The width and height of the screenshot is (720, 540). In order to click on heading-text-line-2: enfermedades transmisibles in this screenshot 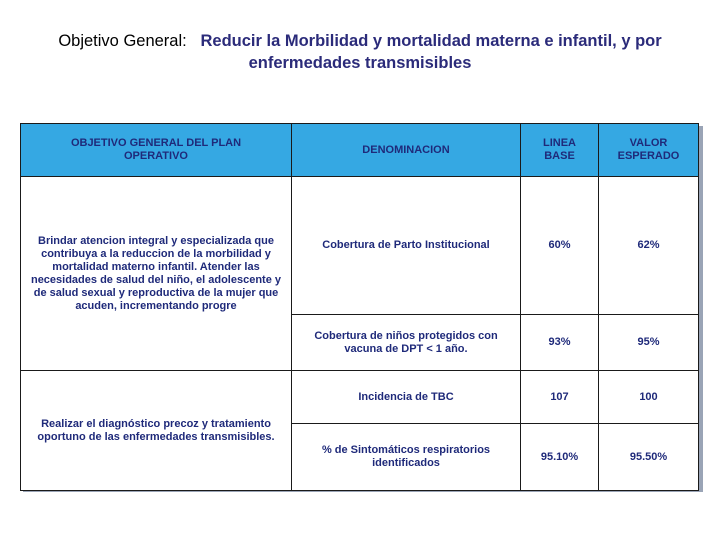, I will do `click(360, 63)`.